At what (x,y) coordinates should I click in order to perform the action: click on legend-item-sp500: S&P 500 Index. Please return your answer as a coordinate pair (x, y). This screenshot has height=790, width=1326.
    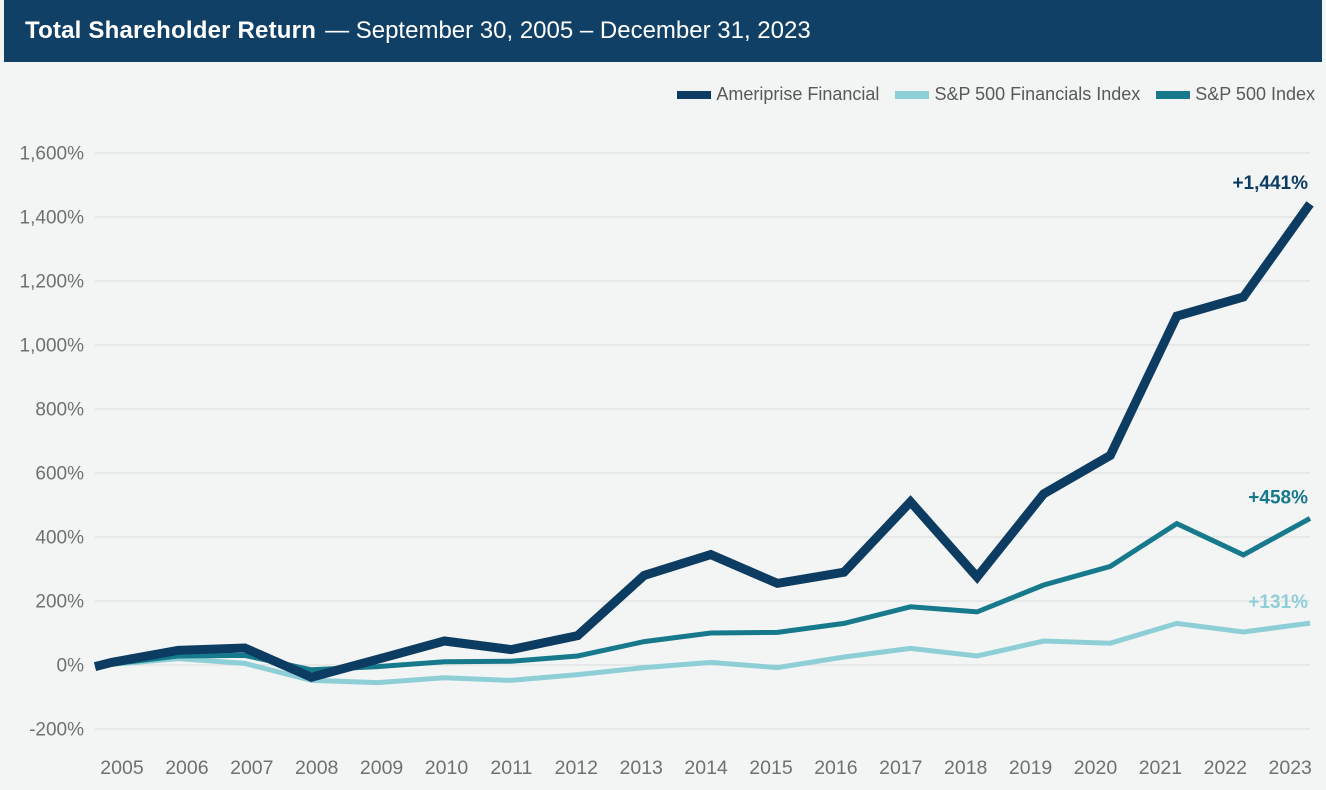
    Looking at the image, I should click on (1235, 94).